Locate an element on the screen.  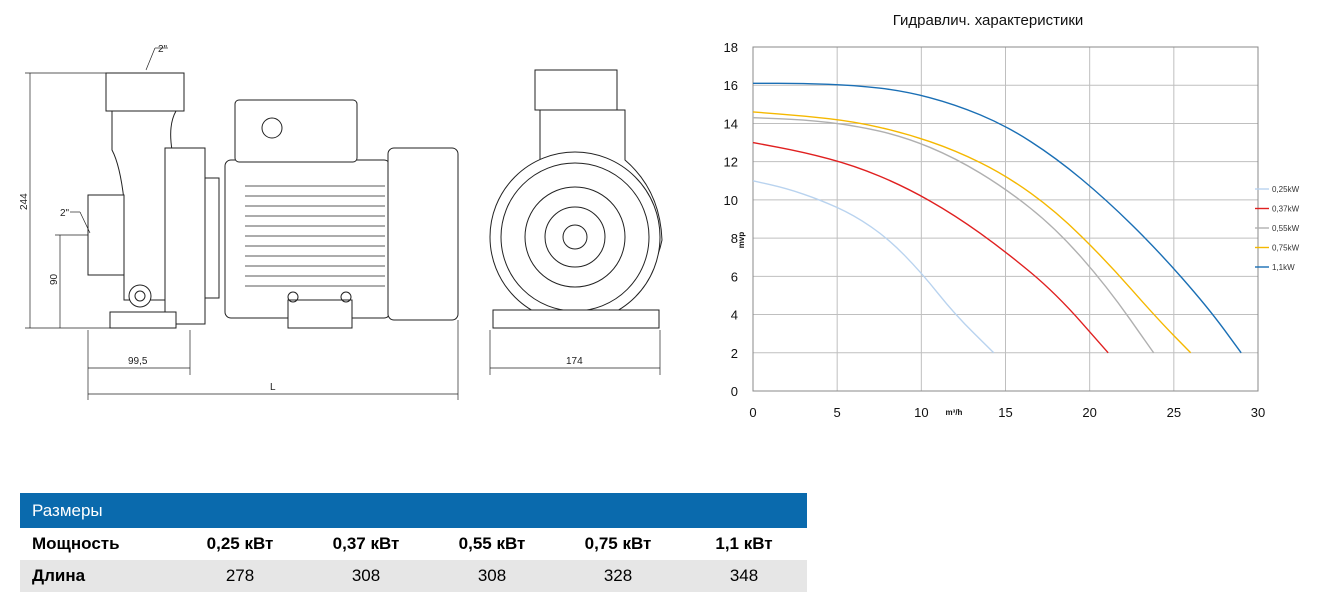
front-outlet-flange is located at coordinates (576, 90).